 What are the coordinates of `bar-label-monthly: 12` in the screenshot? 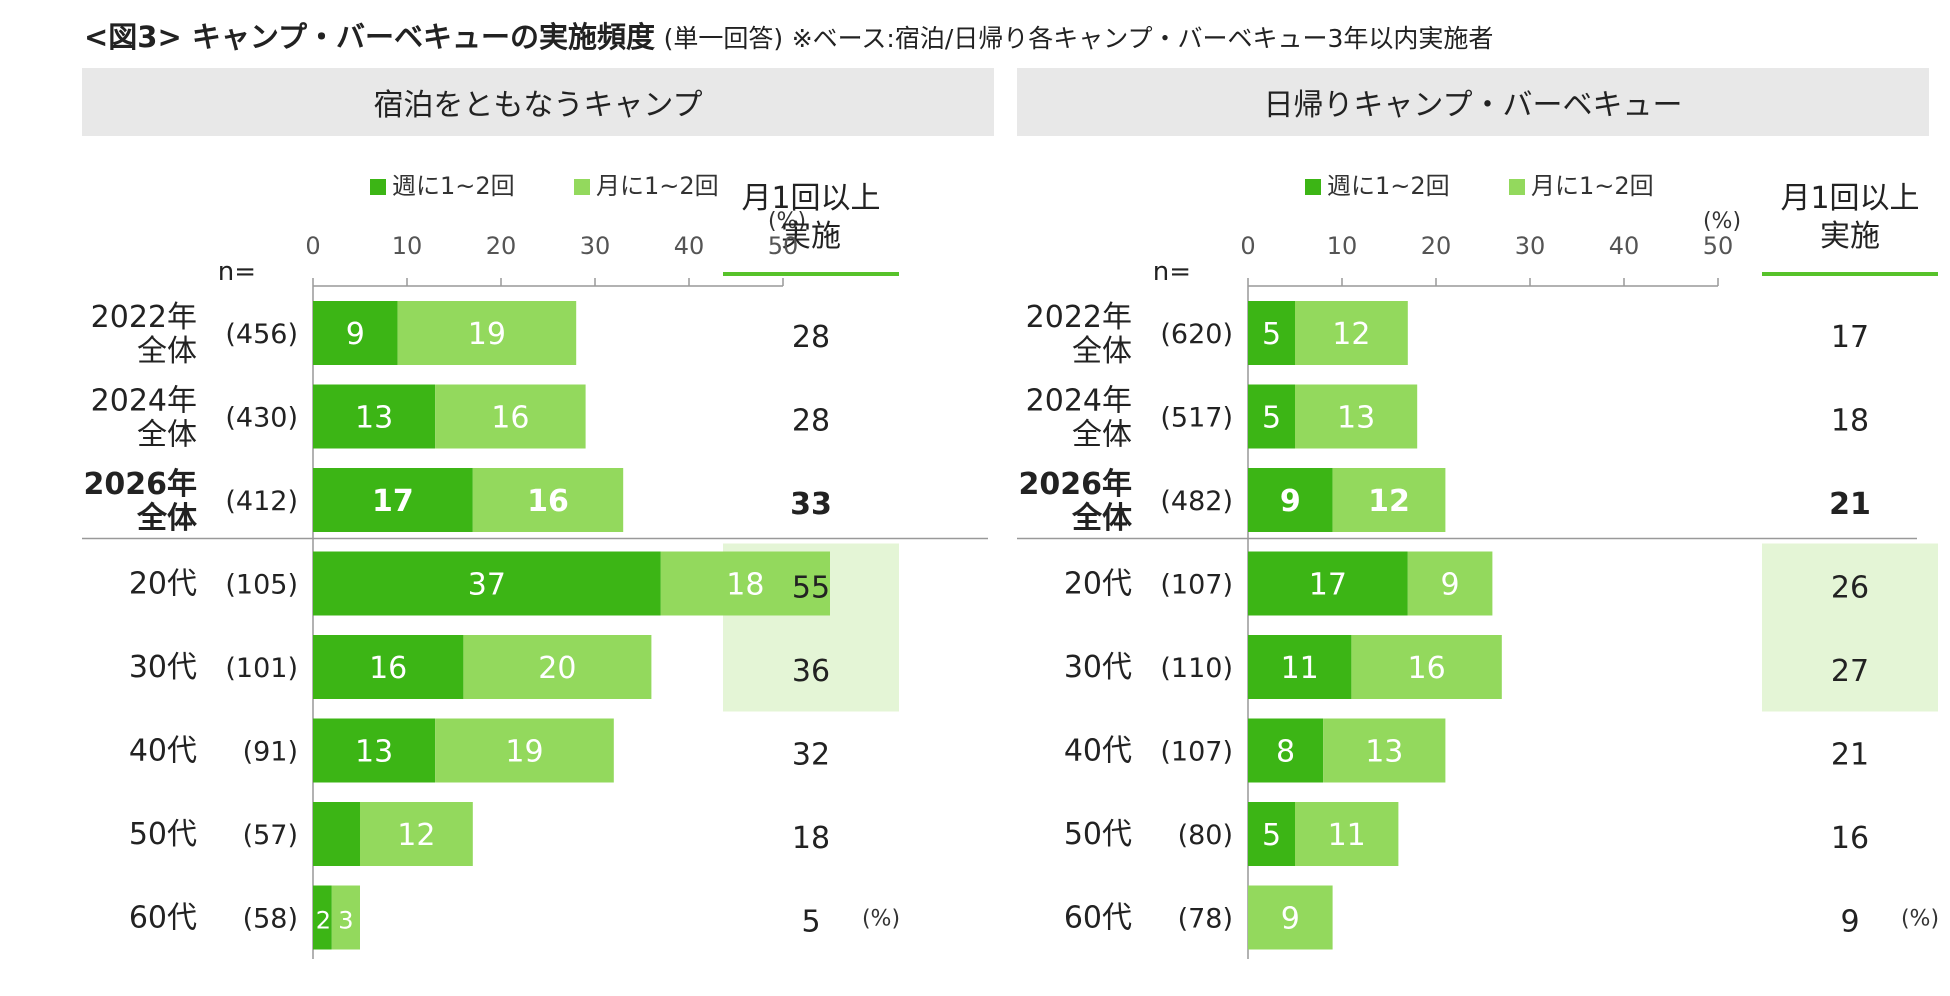 It's located at (1389, 501).